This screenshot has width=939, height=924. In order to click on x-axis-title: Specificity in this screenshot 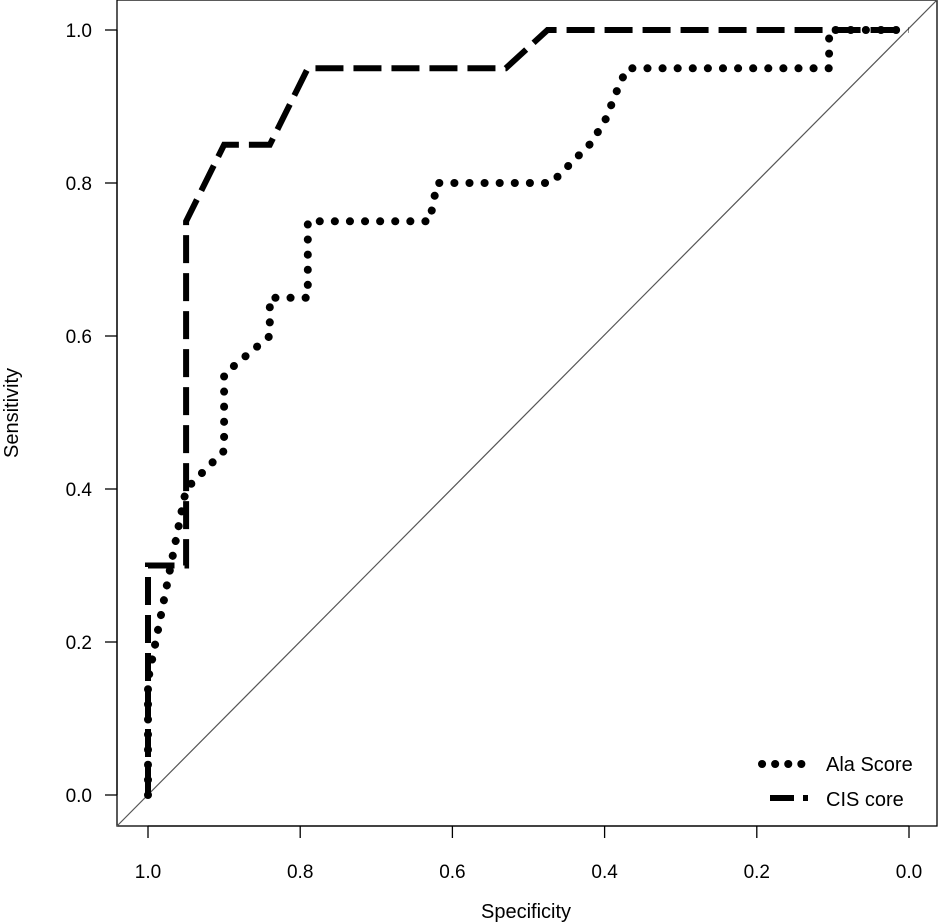, I will do `click(526, 912)`.